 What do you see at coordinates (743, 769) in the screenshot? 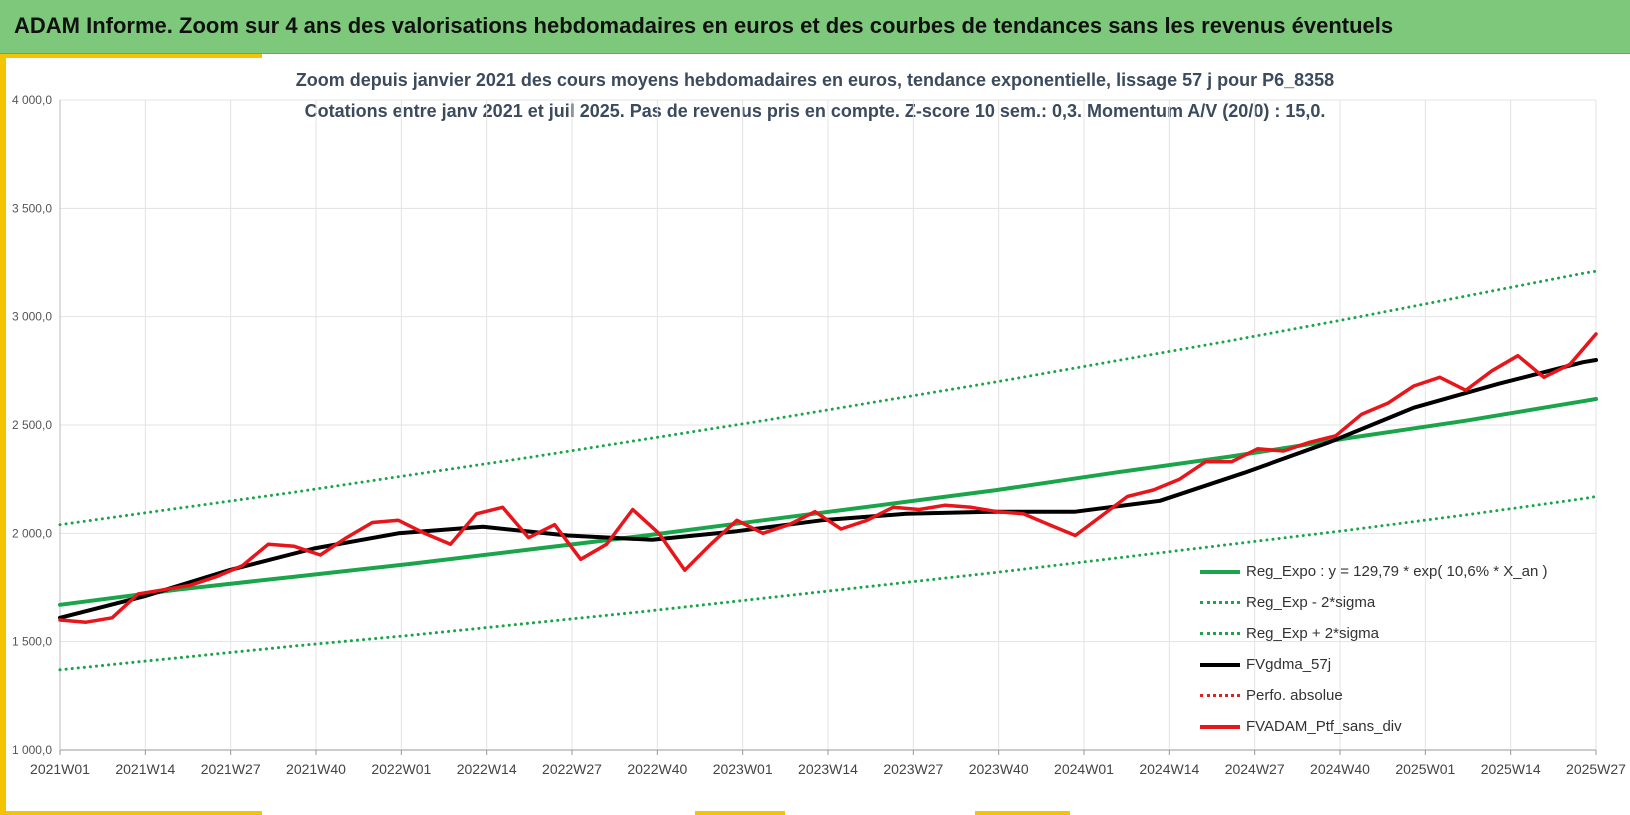
I see `x-tick-label: 2023W01` at bounding box center [743, 769].